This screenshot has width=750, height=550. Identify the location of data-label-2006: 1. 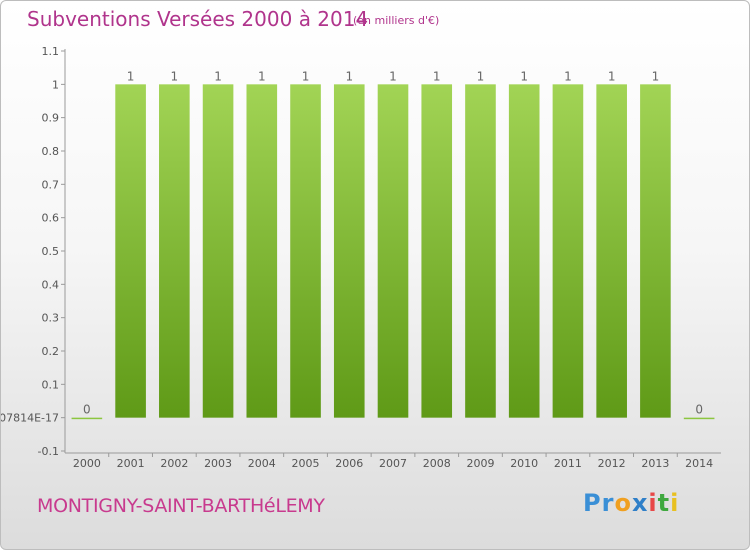
(349, 76).